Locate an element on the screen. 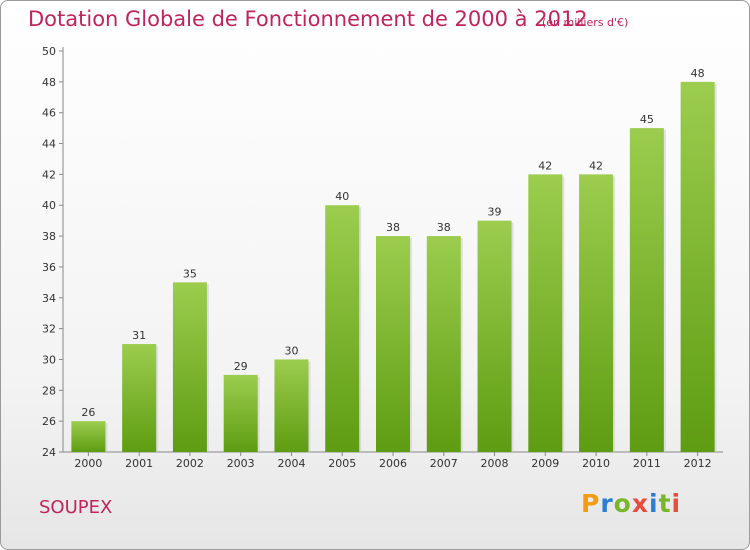 The height and width of the screenshot is (550, 750). bar-2009 is located at coordinates (545, 313).